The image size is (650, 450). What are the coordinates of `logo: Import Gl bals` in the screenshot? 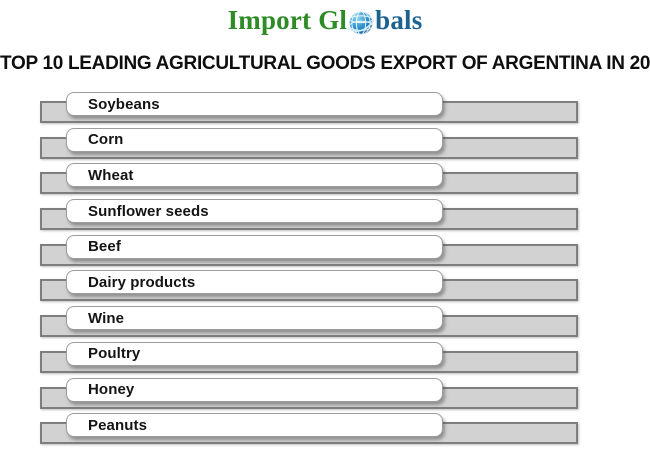 It's located at (325, 20).